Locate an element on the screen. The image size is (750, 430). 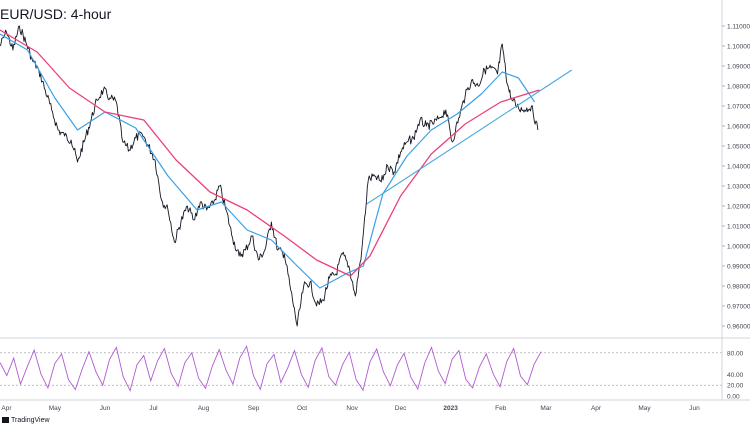
price-tick-label: 1.02000 is located at coordinates (738, 207).